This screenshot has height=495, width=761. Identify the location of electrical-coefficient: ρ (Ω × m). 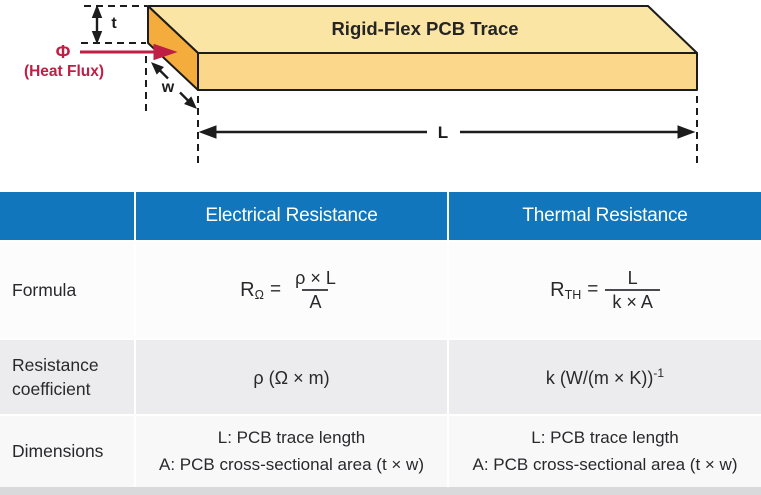
(291, 377).